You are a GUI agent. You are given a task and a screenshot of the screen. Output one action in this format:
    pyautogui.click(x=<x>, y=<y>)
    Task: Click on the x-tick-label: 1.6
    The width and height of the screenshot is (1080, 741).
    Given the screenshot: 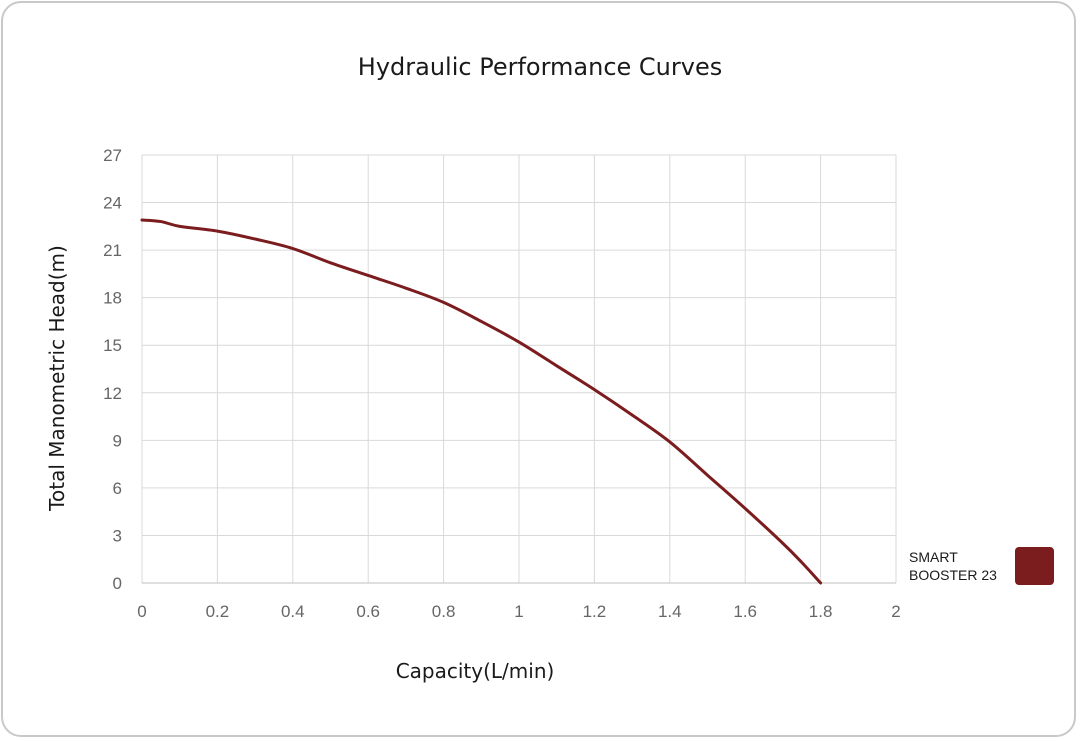 What is the action you would take?
    pyautogui.click(x=745, y=611)
    